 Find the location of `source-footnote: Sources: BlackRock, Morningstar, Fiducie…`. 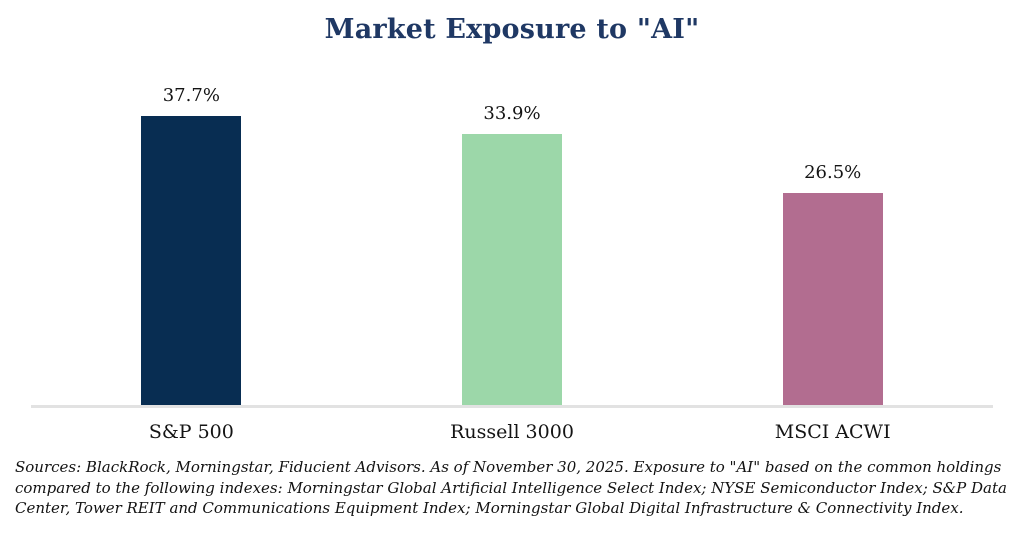

source-footnote: Sources: BlackRock, Morningstar, Fiducie… is located at coordinates (511, 488).